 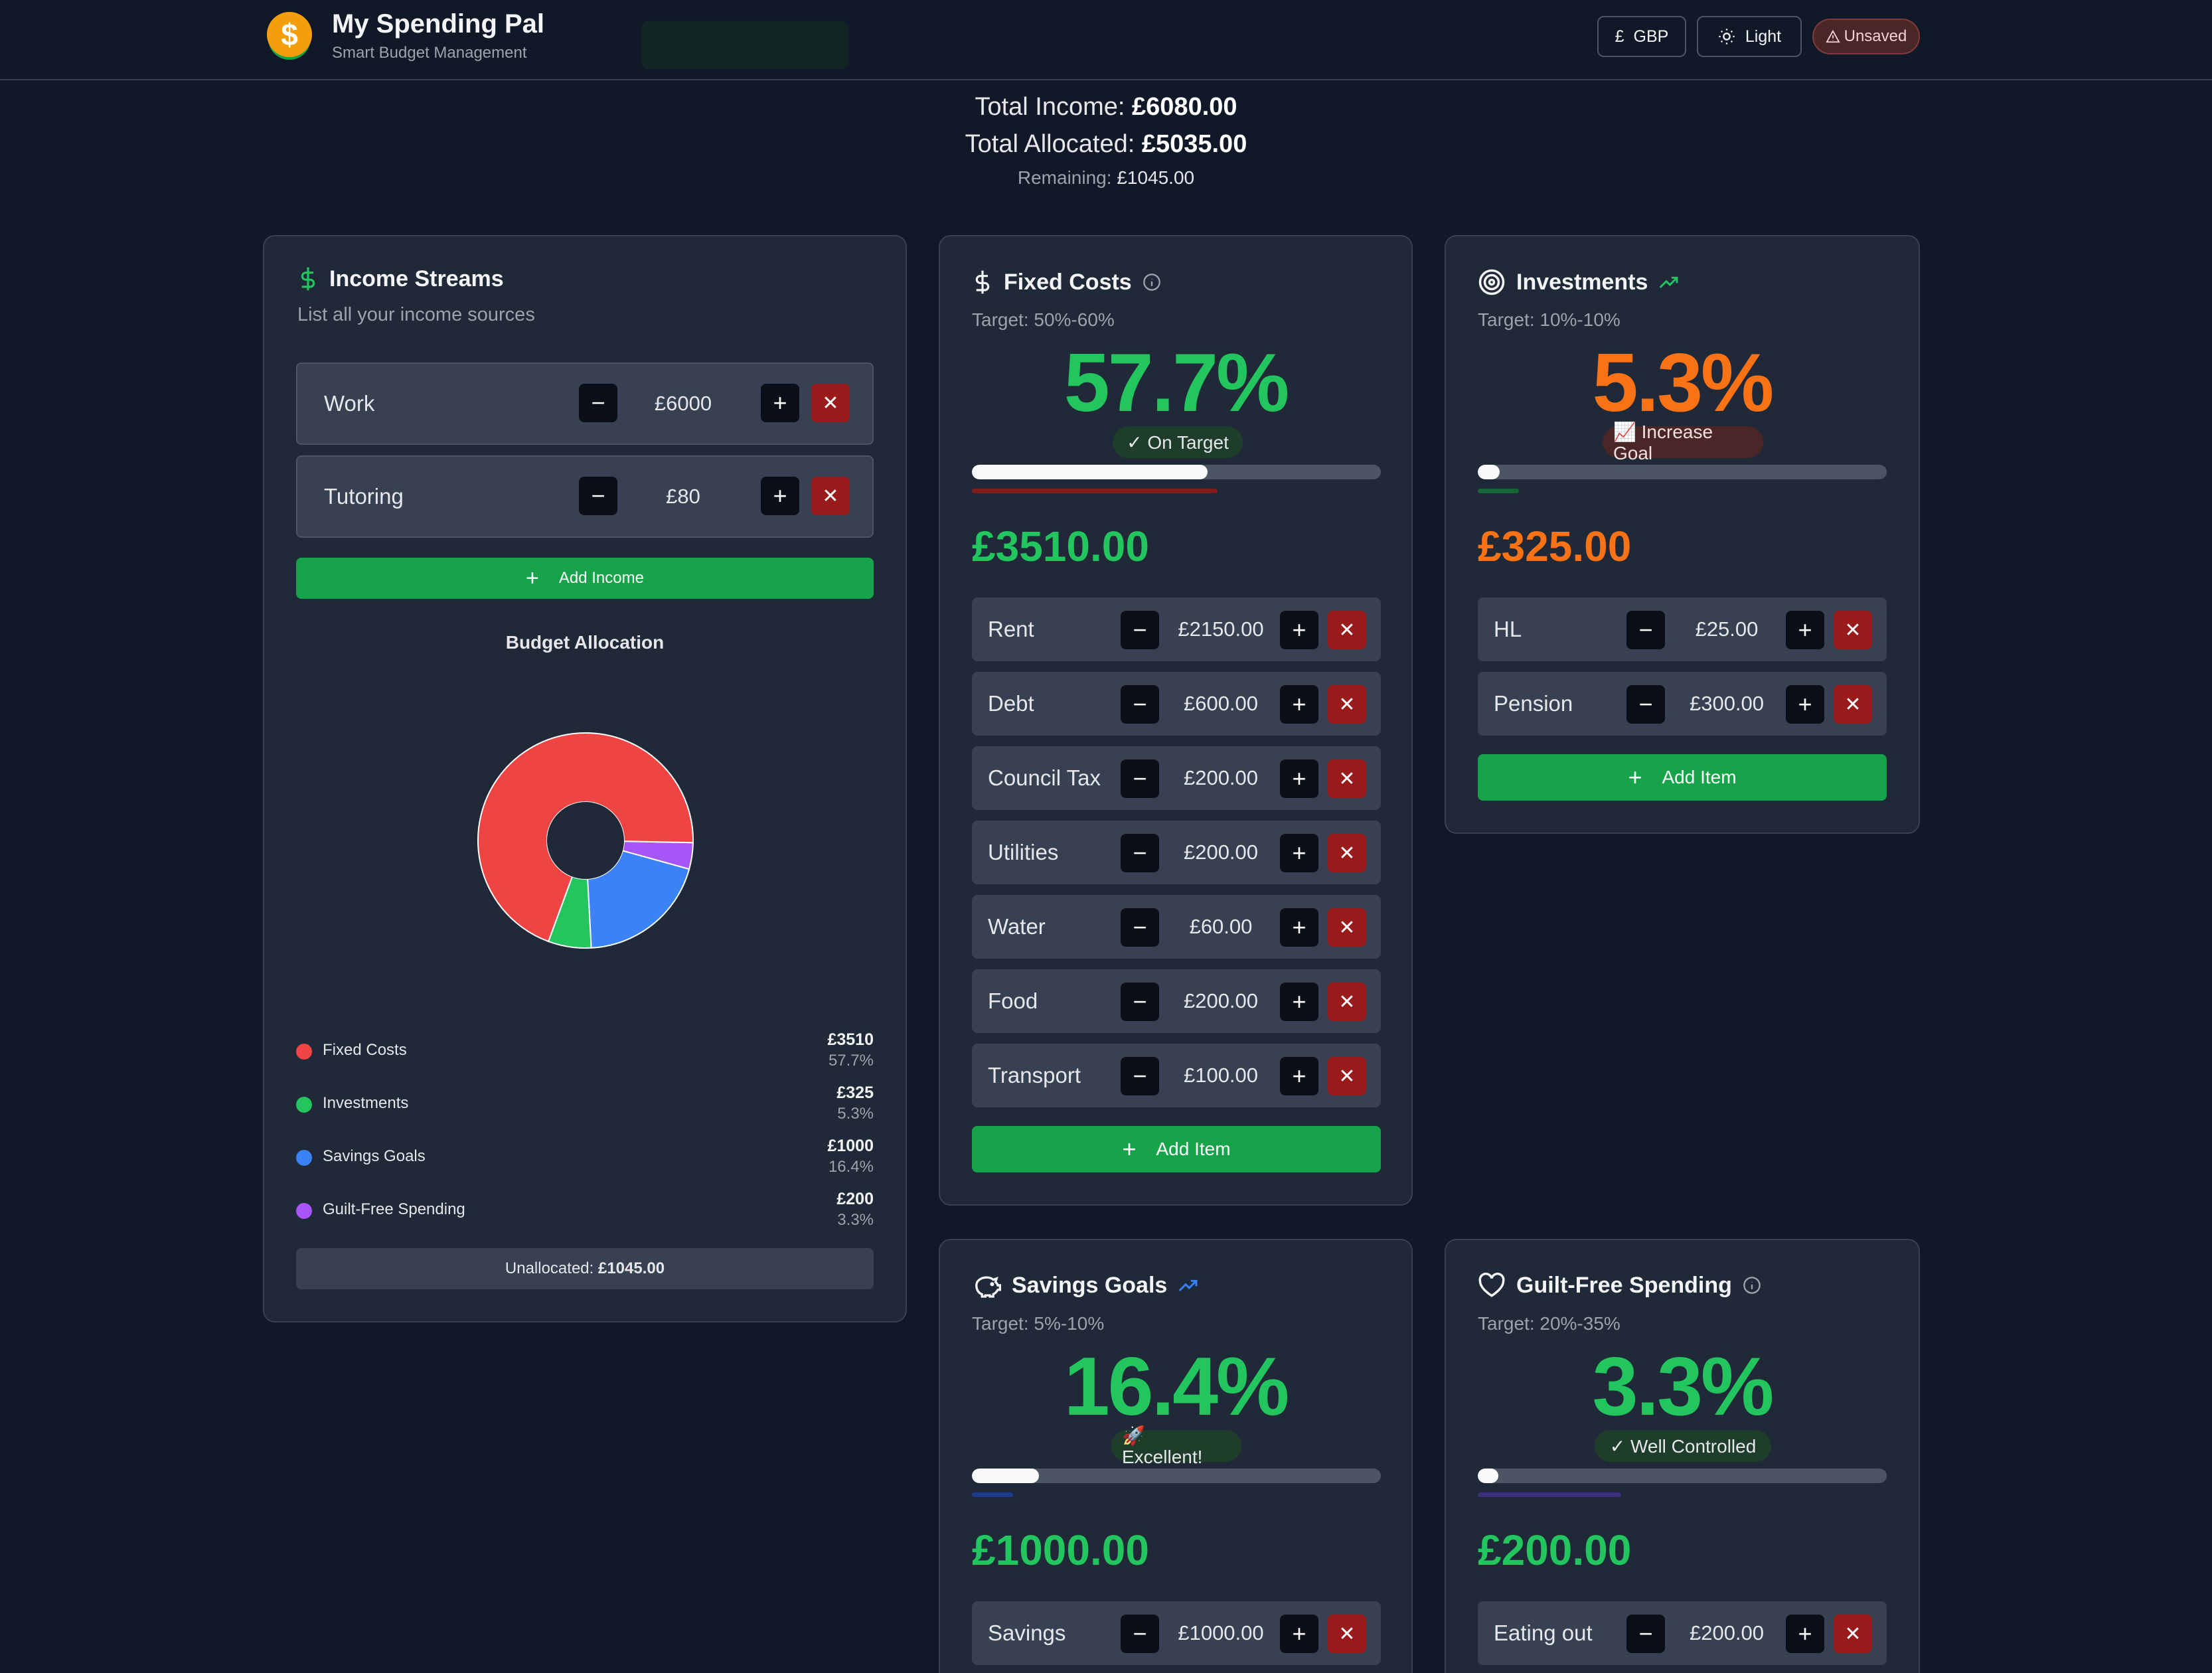 What do you see at coordinates (1156, 177) in the screenshot?
I see `remaining-value: £1045.00` at bounding box center [1156, 177].